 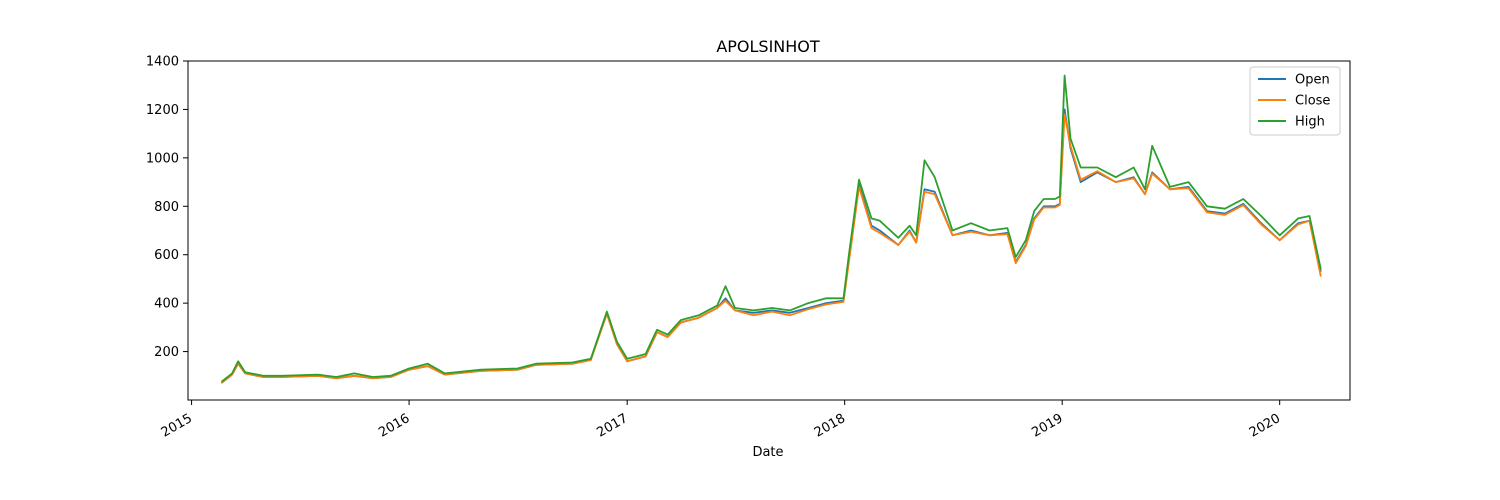 I want to click on x-tick-label: 2015, so click(x=177, y=426).